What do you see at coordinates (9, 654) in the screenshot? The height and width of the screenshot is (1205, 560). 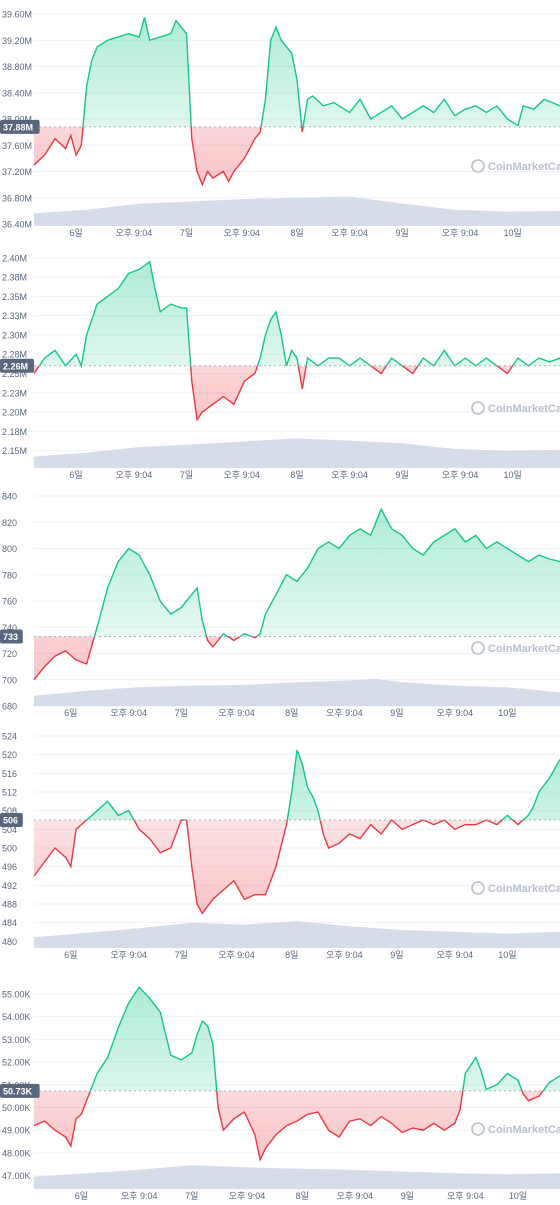 I see `y-tick-label: 720` at bounding box center [9, 654].